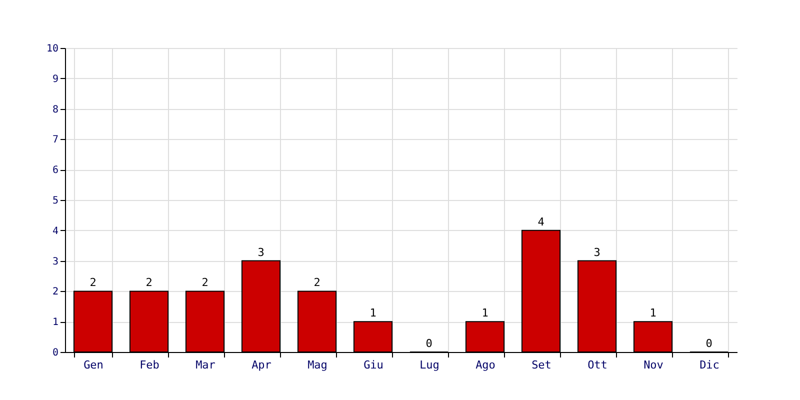 Image resolution: width=800 pixels, height=400 pixels. What do you see at coordinates (430, 365) in the screenshot?
I see `x-tick-label: Lug` at bounding box center [430, 365].